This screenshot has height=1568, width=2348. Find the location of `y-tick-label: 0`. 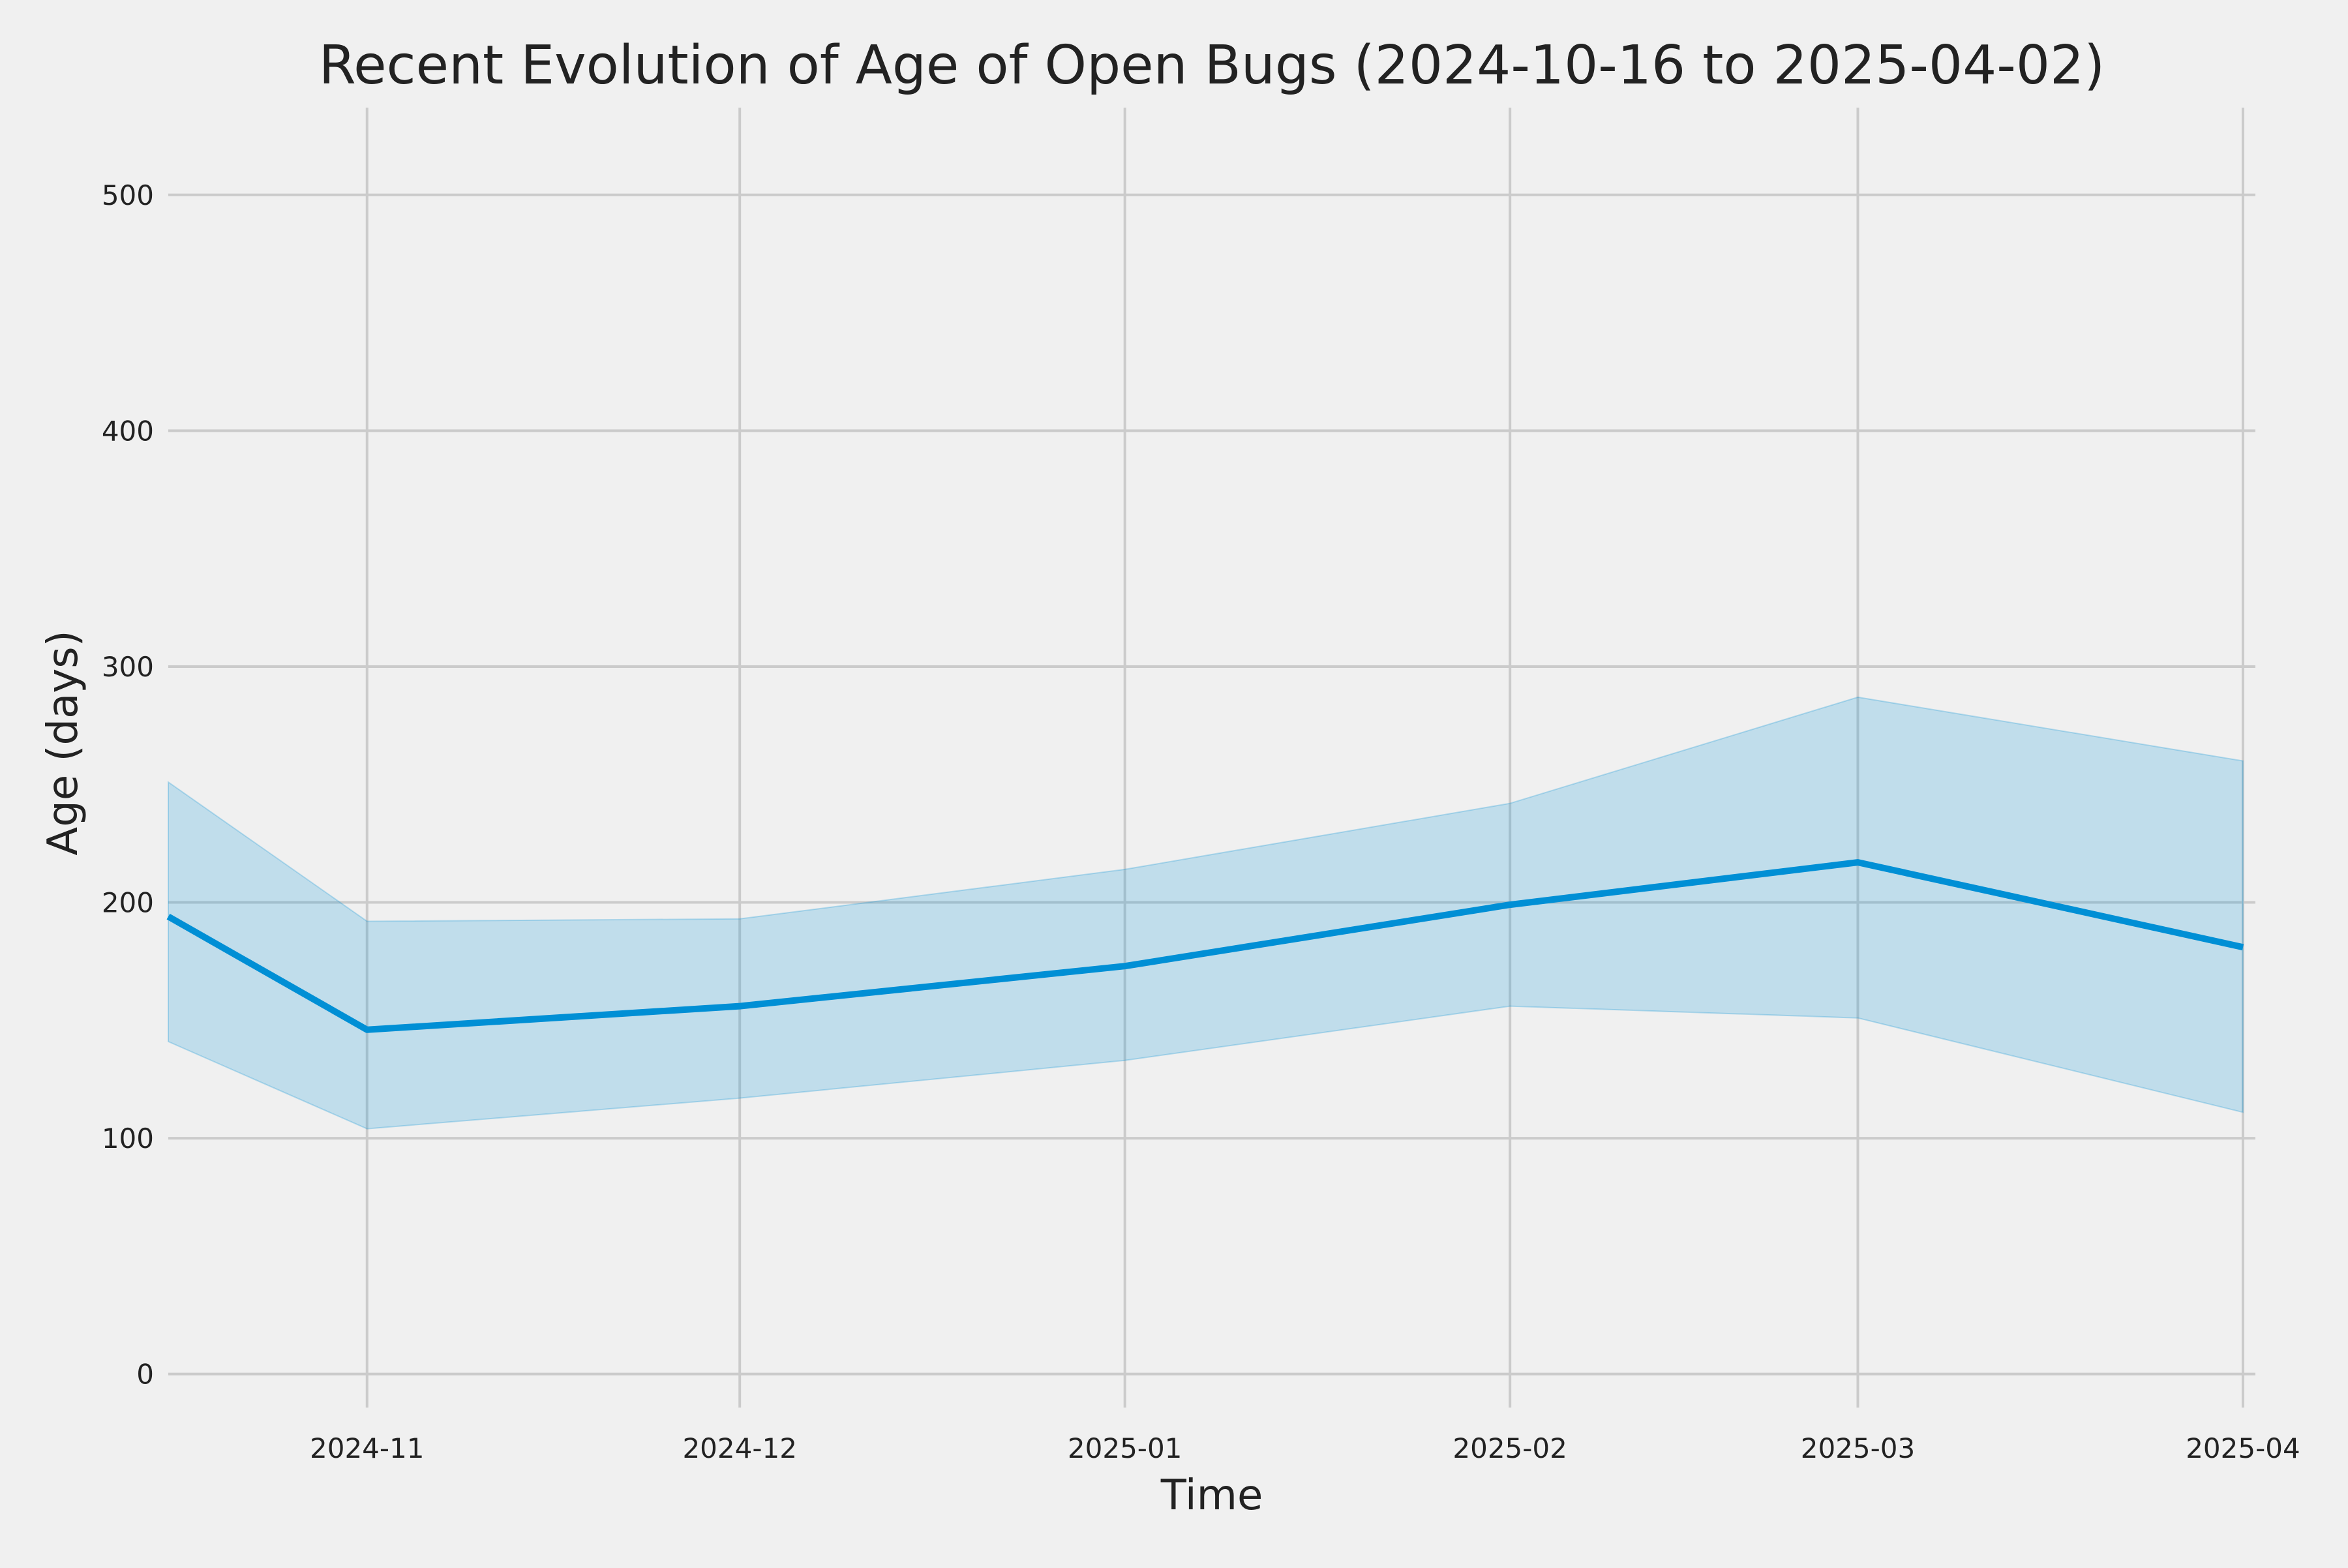

y-tick-label: 0 is located at coordinates (145, 1375).